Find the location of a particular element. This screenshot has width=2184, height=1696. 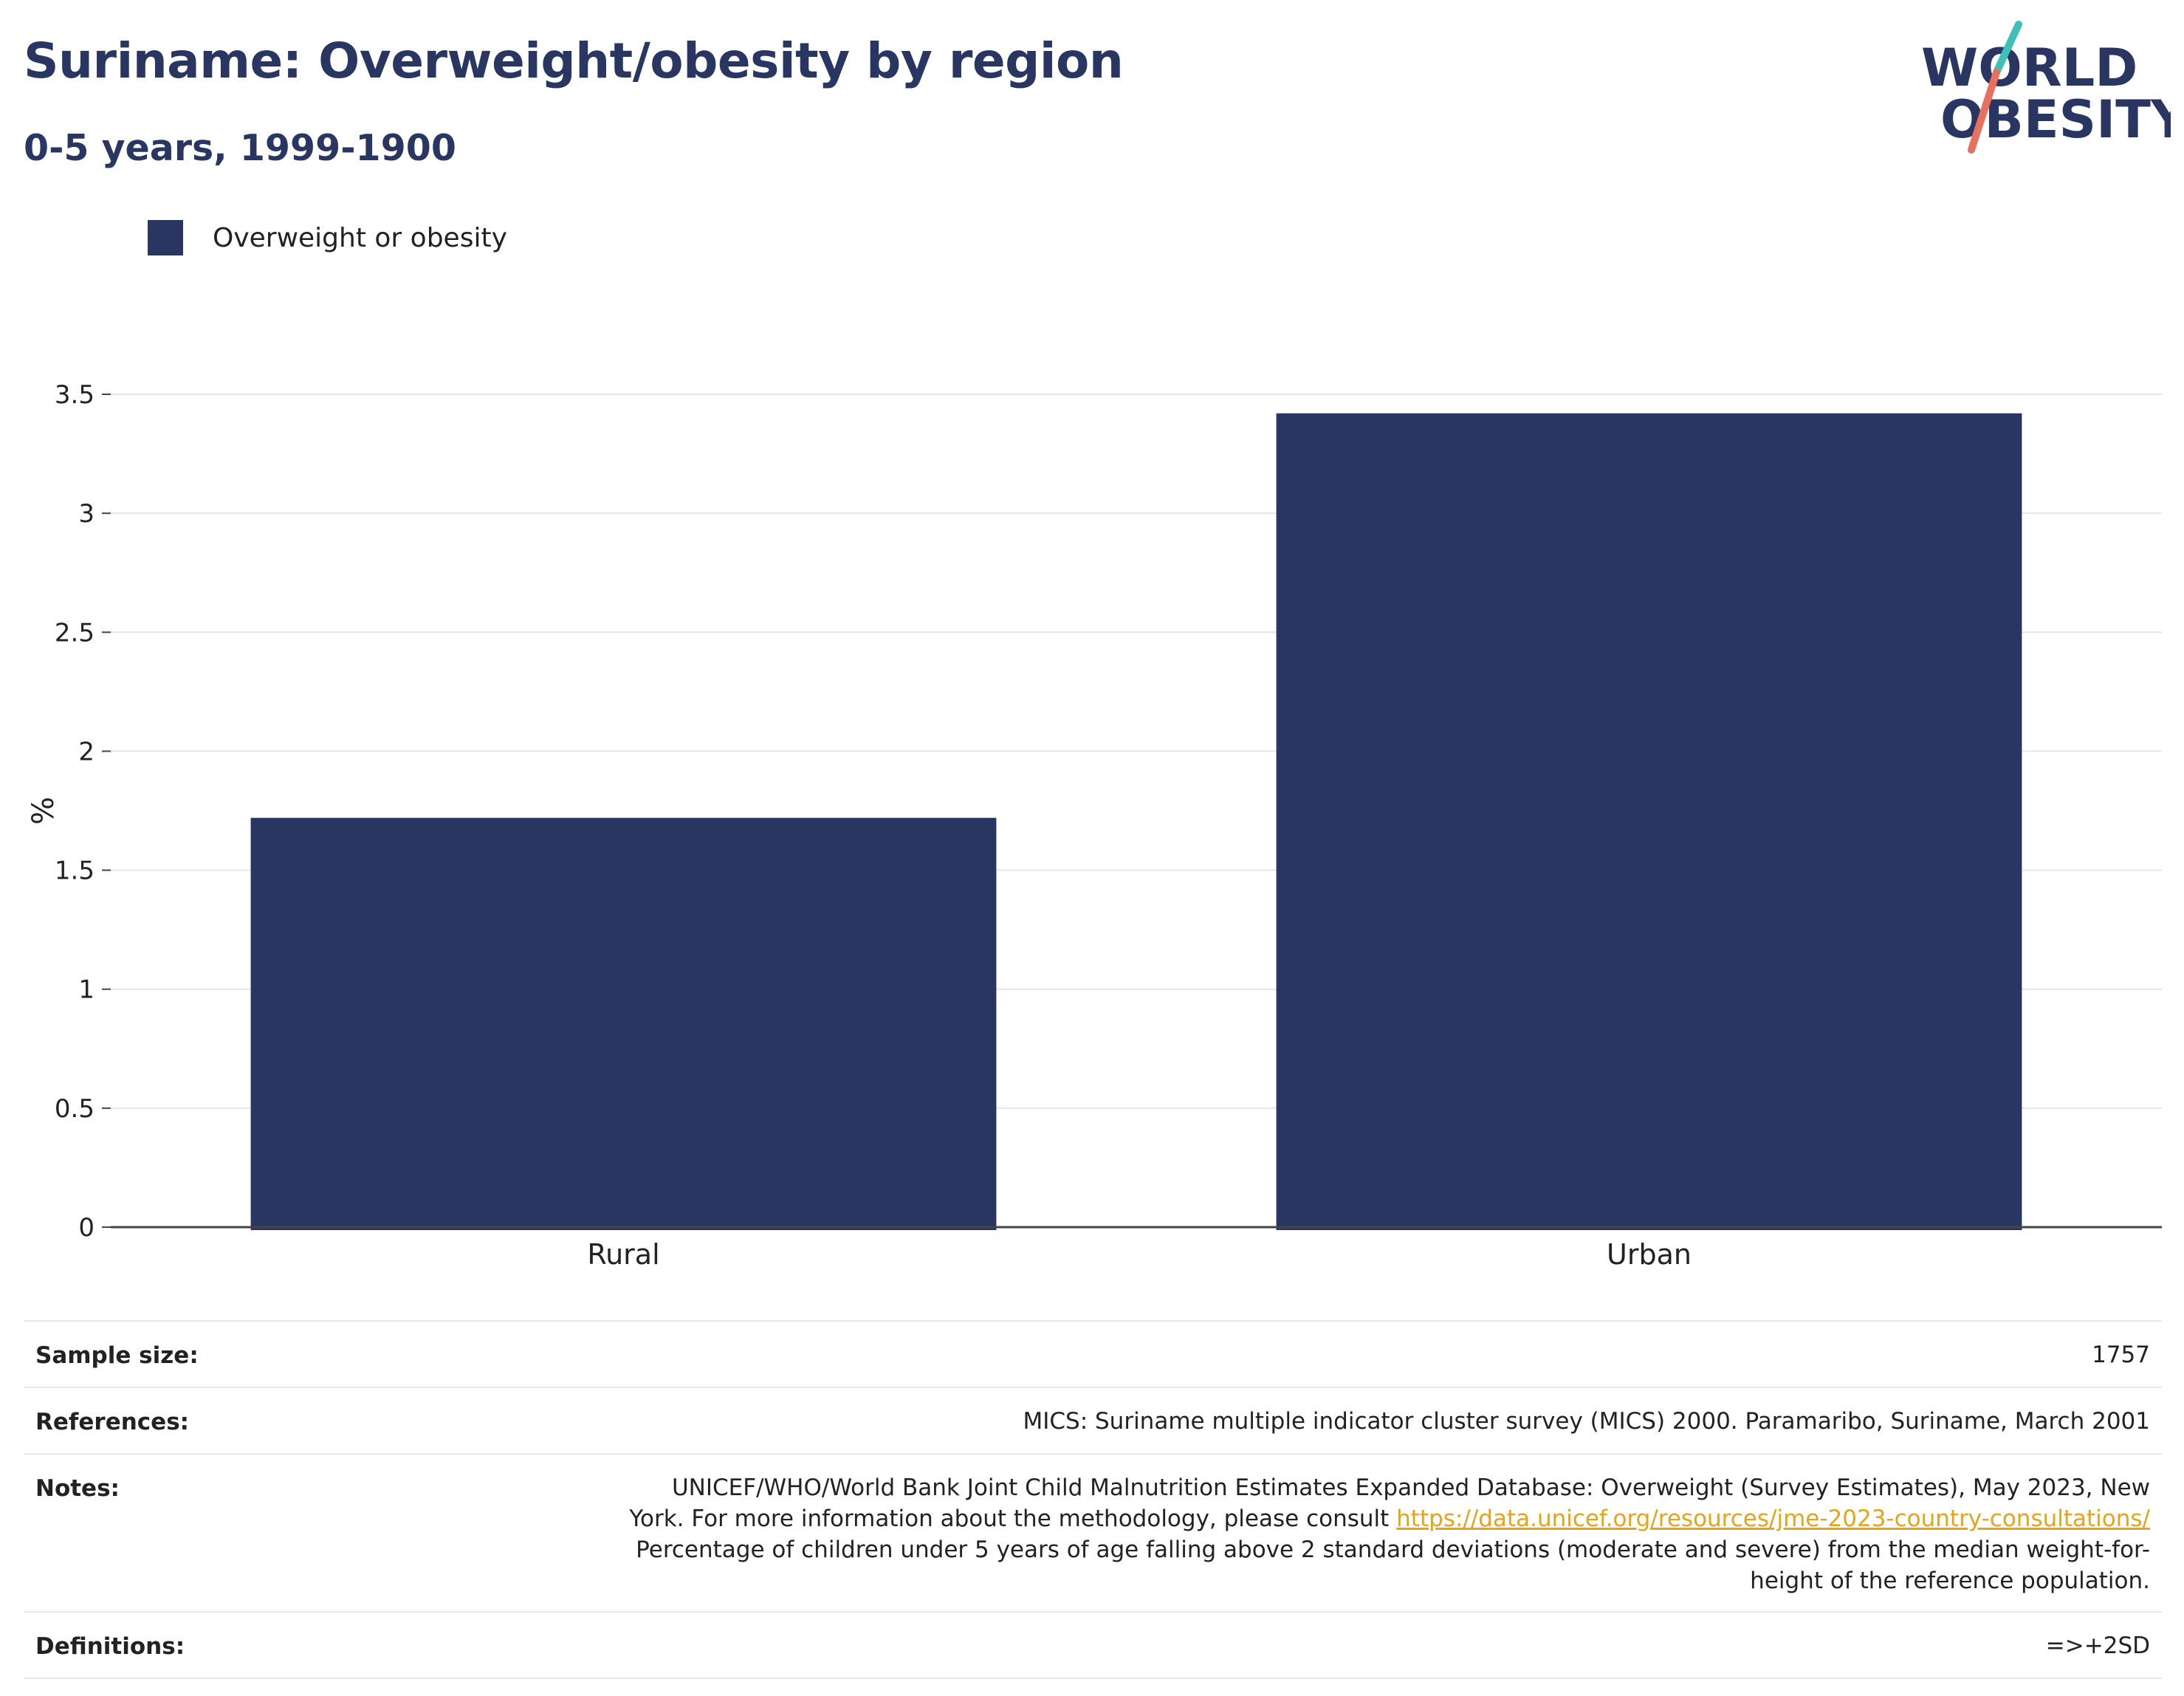

chart-legend: Overweight or obesity is located at coordinates (328, 237).